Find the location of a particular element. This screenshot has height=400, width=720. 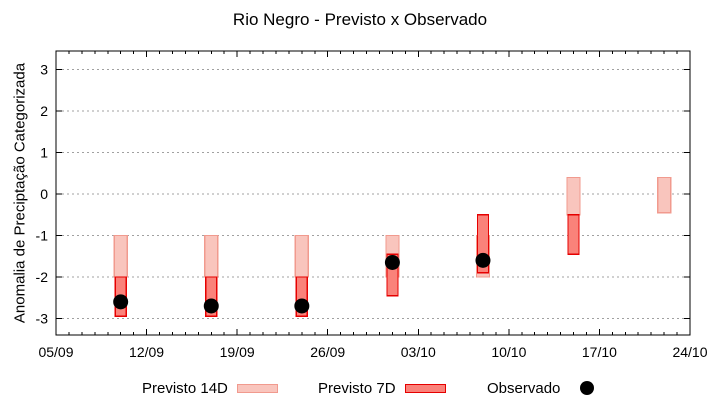

chart-legend: Previsto 14D Previsto 7D Observado is located at coordinates (360, 388).